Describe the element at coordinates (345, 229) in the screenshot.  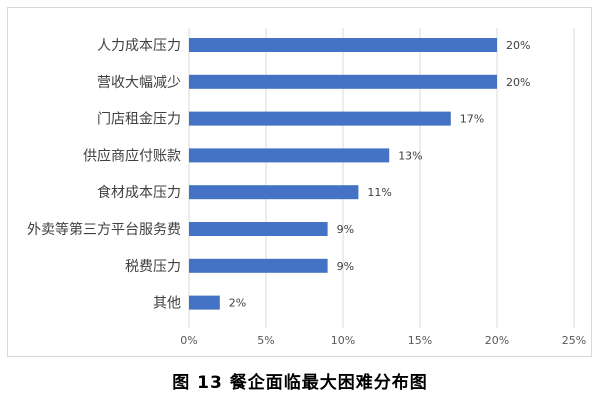
I see `value-label-5: 9%` at that location.